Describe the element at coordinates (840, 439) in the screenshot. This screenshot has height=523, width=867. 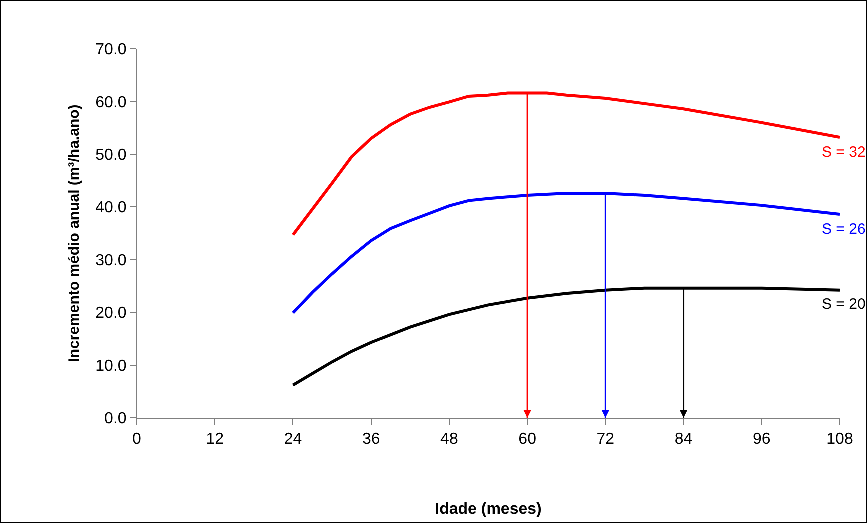
I see `x-tick-label: 108` at that location.